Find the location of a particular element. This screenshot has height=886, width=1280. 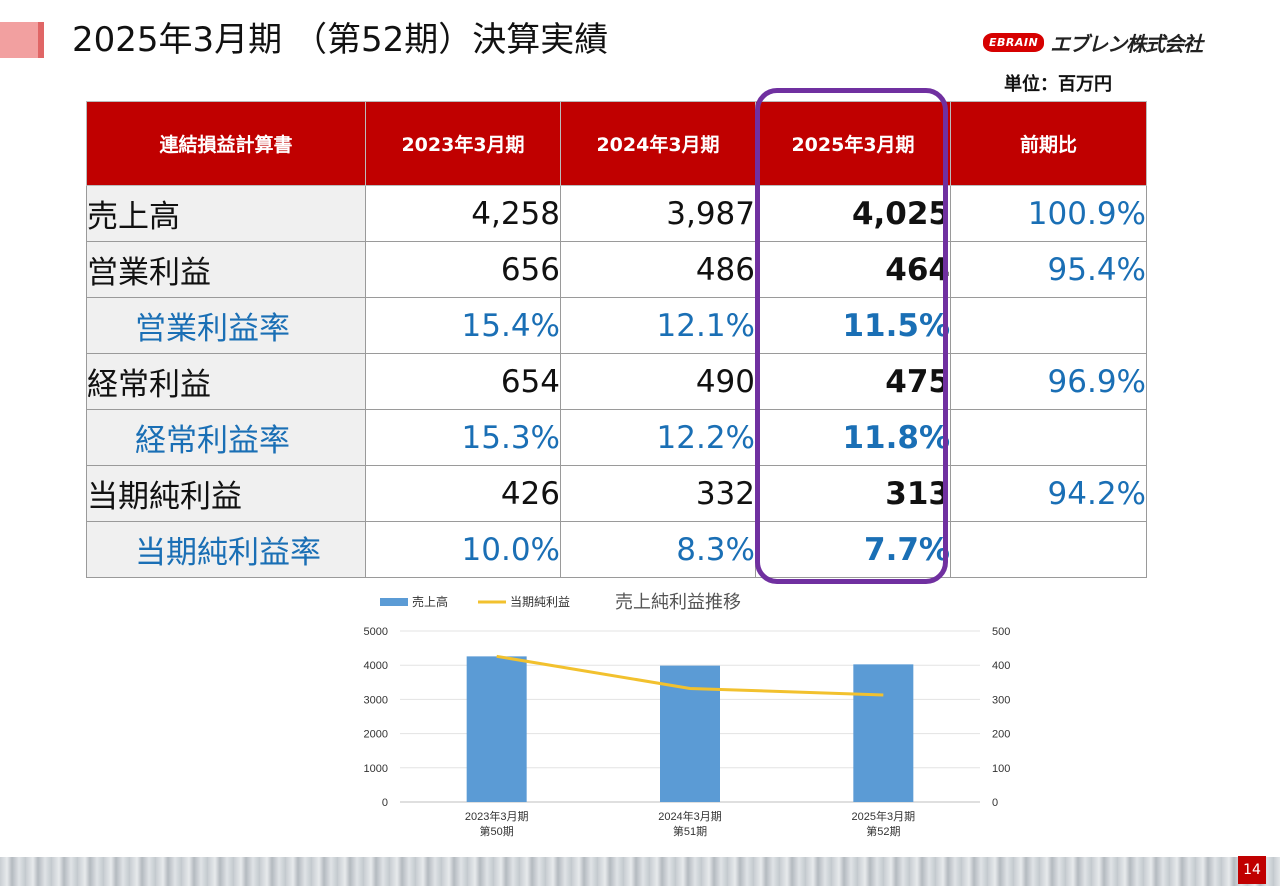

cell-fy2023: 15.4% is located at coordinates (463, 325).